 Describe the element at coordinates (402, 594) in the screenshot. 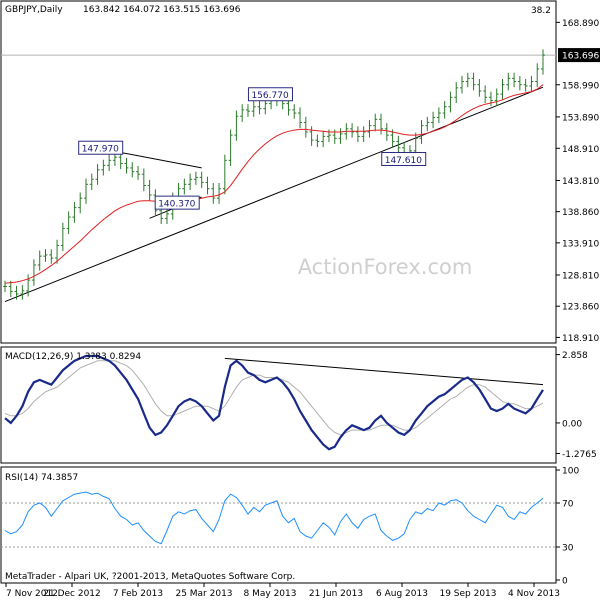

I see `x-tick-label: 6 Aug 2013` at that location.